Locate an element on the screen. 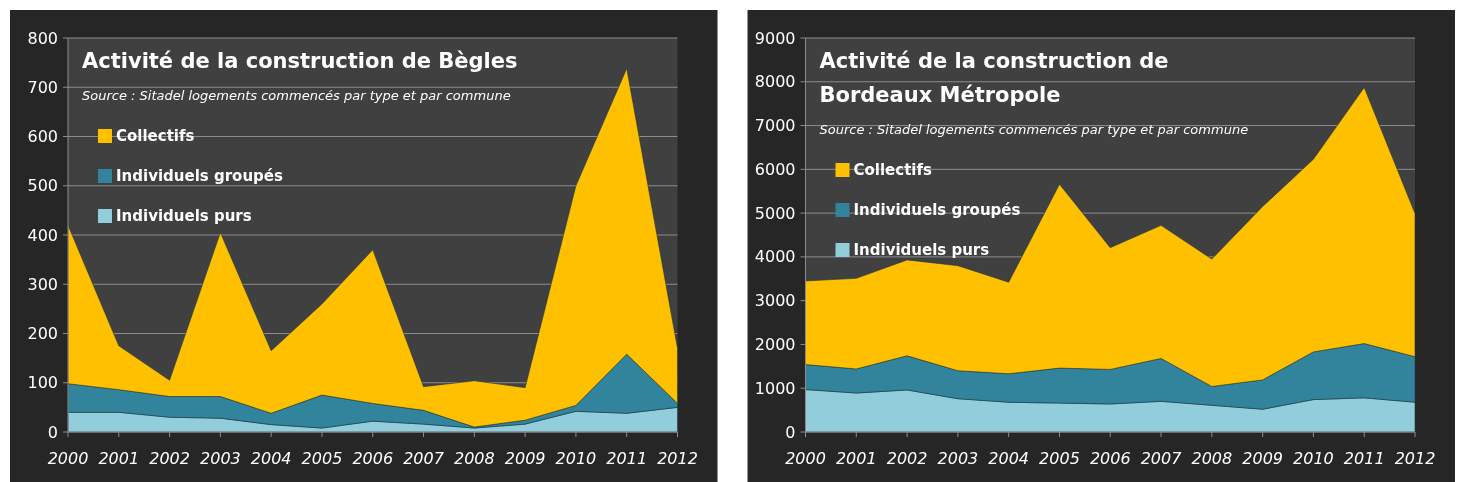 The height and width of the screenshot is (482, 1475). text: Activité de la construction de Bordeaux Métropole is located at coordinates (994, 78).